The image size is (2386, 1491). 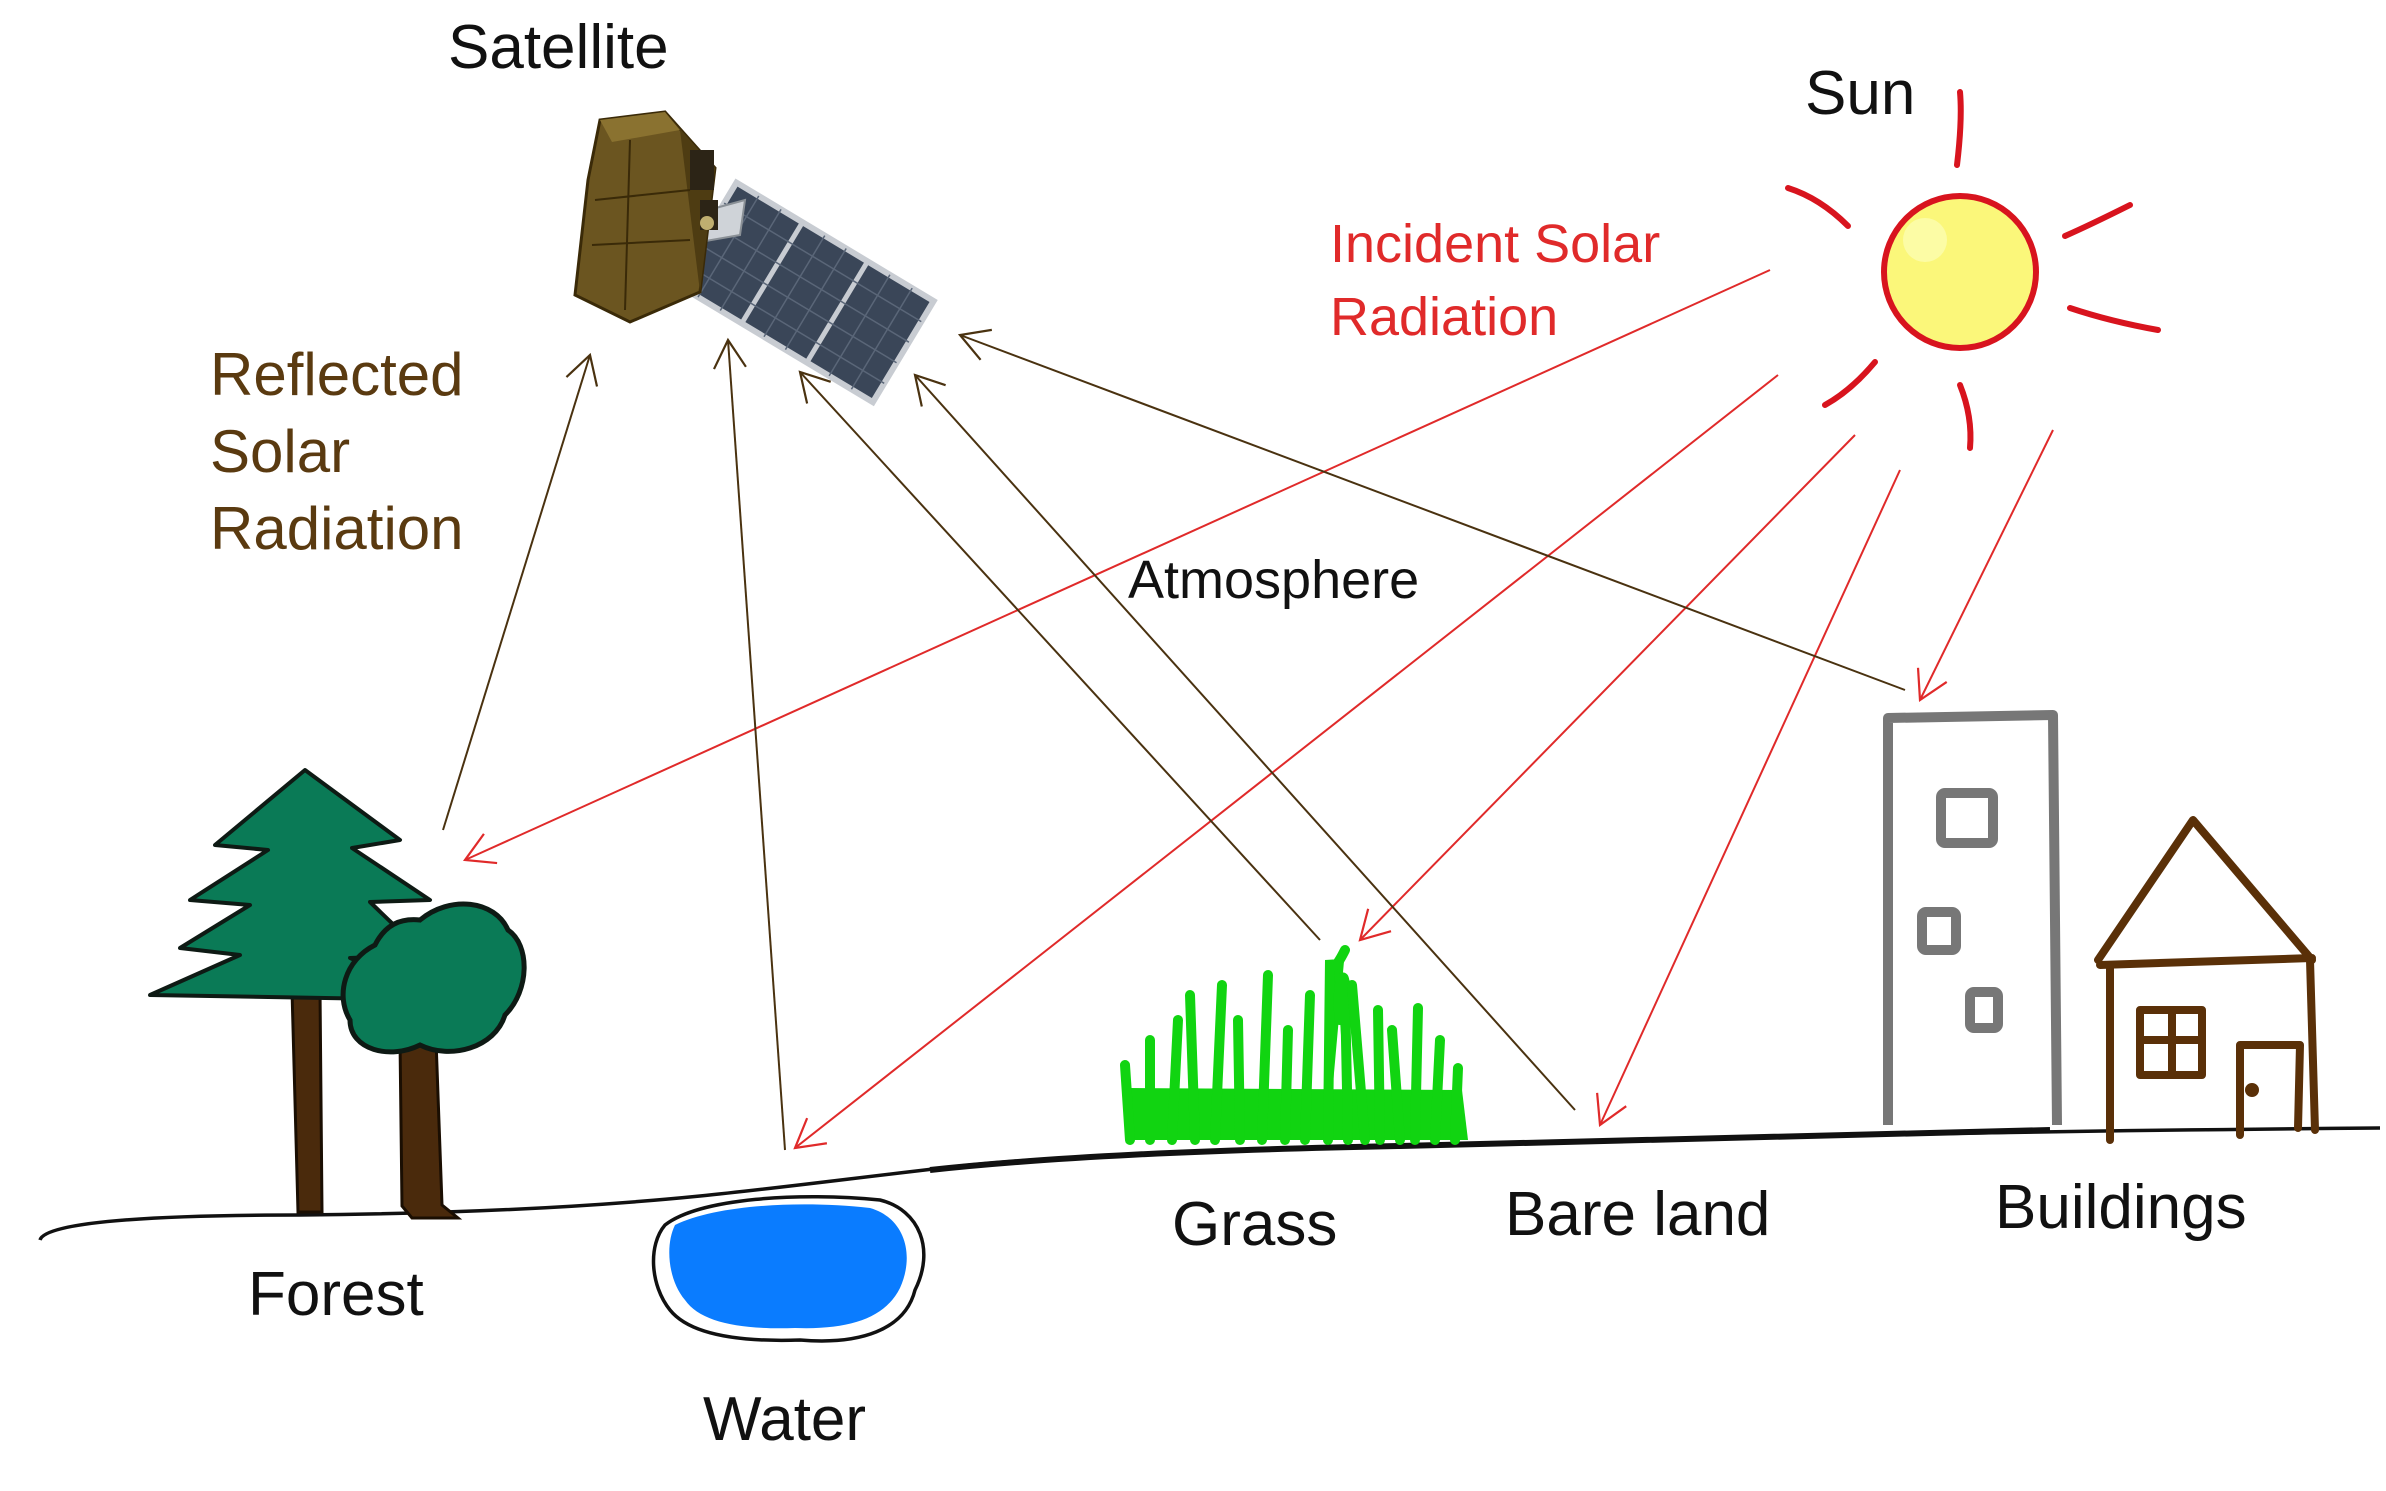 What do you see at coordinates (755, 258) in the screenshot?
I see `satellite-icon` at bounding box center [755, 258].